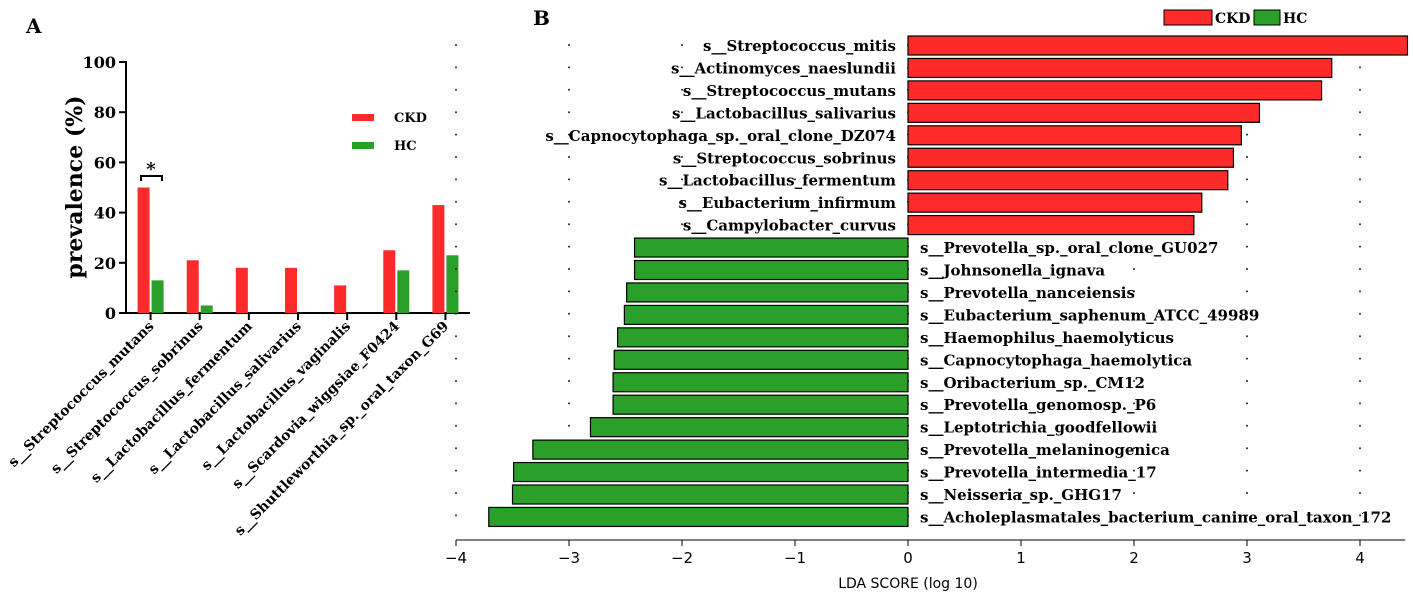 The width and height of the screenshot is (1413, 593). I want to click on lda-bar-label-1: s__Actinomyces_naeslundii, so click(783, 68).